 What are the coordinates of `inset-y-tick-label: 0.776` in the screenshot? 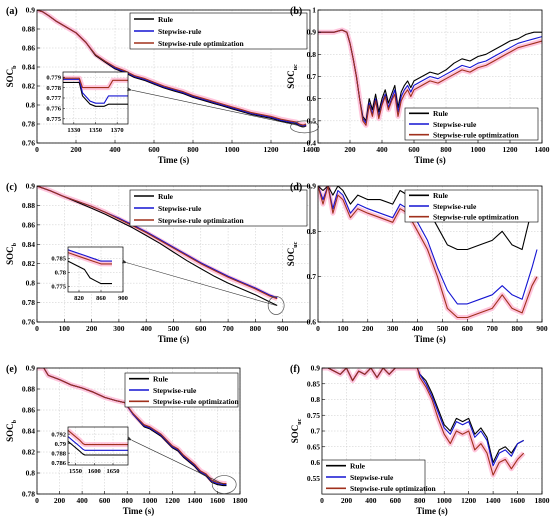 It's located at (53, 109).